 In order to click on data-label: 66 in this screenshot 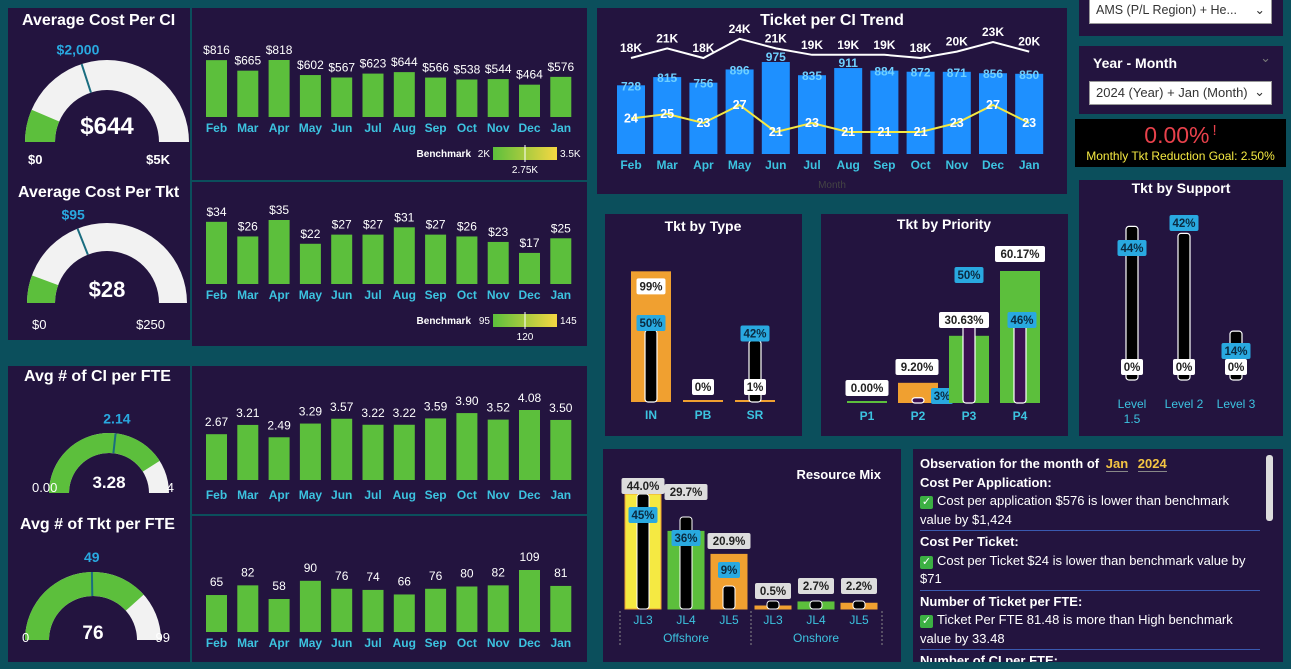, I will do `click(405, 581)`.